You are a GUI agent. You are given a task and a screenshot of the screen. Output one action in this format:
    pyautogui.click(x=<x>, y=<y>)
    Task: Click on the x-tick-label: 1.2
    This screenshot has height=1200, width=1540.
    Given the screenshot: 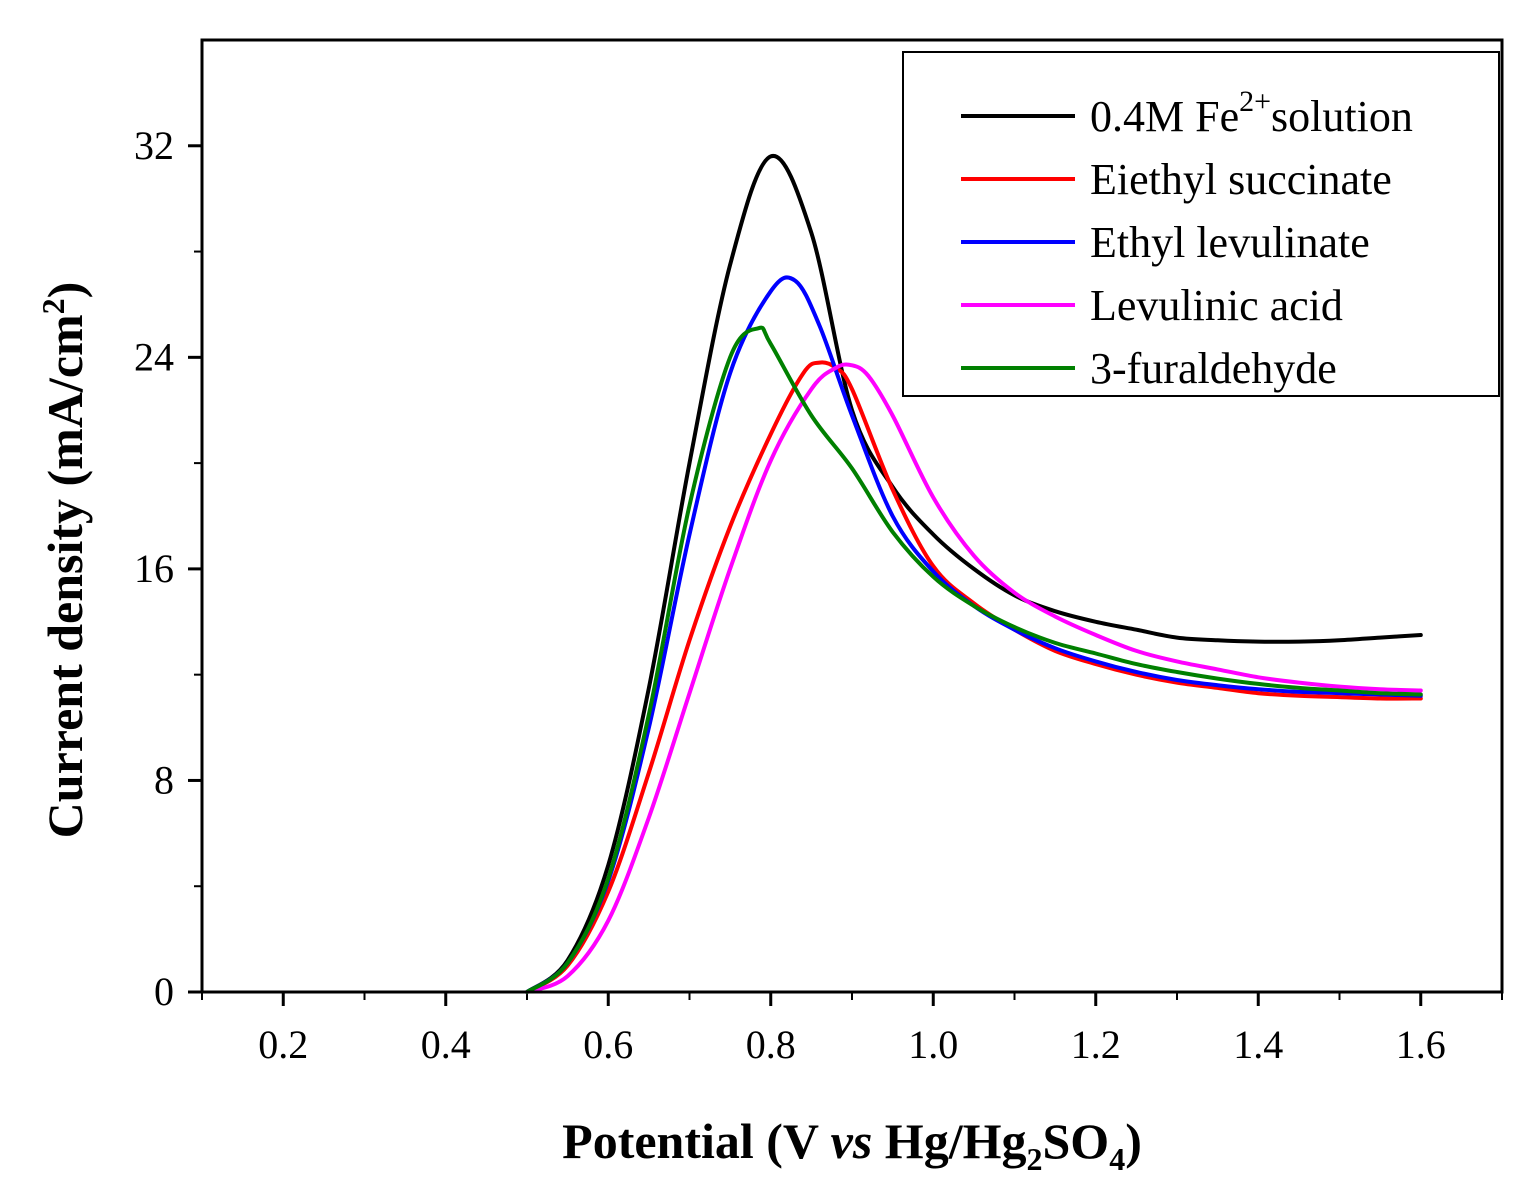 What is the action you would take?
    pyautogui.click(x=1096, y=1044)
    